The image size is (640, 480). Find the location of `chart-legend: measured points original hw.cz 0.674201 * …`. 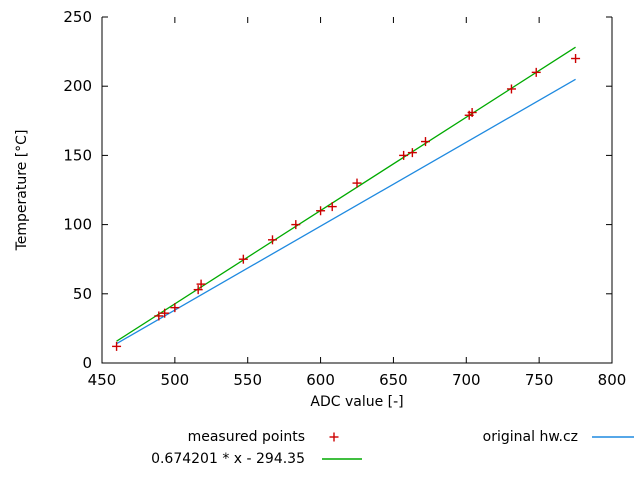

chart-legend: measured points original hw.cz 0.674201 * … is located at coordinates (392, 448).